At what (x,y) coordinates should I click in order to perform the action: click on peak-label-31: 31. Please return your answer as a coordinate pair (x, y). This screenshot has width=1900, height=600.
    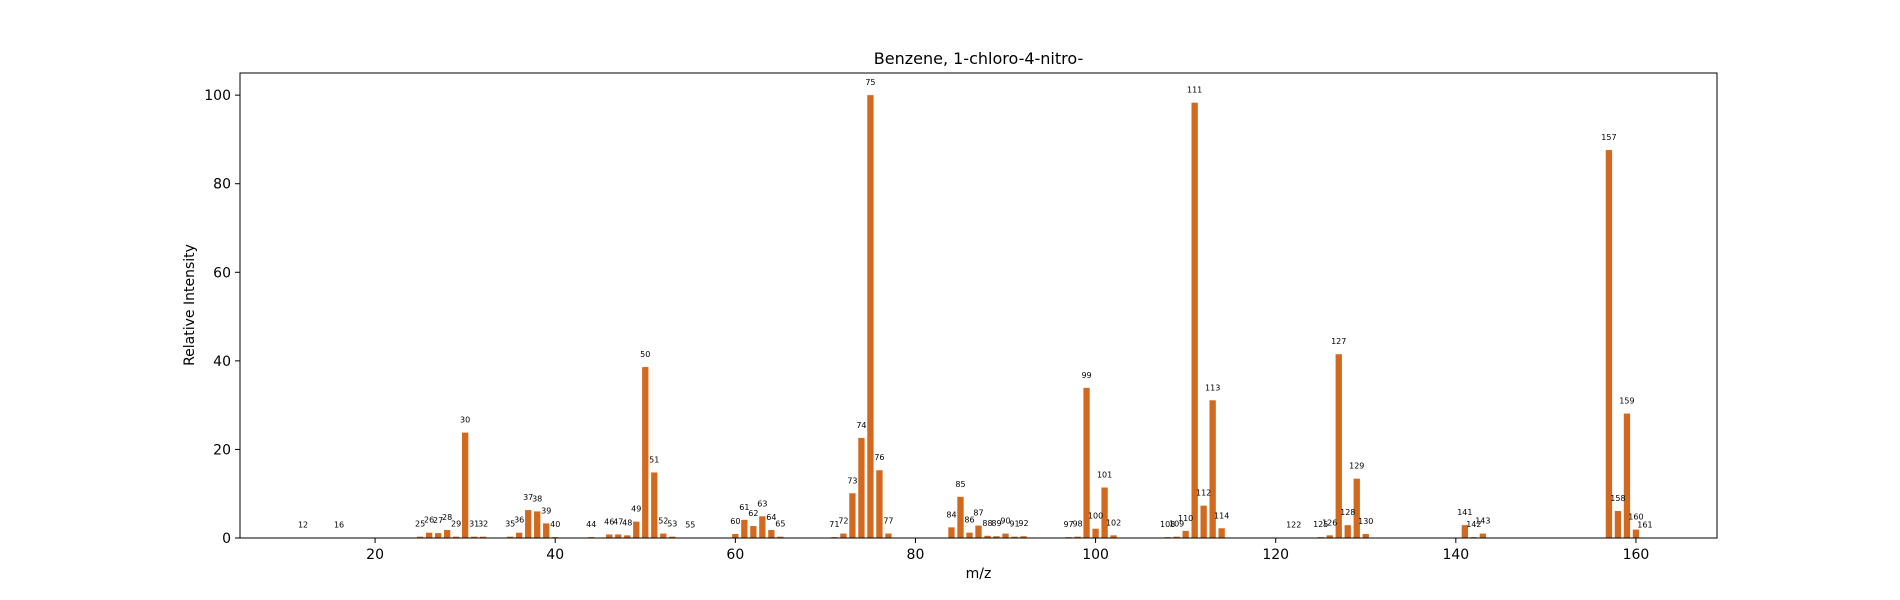
    Looking at the image, I should click on (474, 524).